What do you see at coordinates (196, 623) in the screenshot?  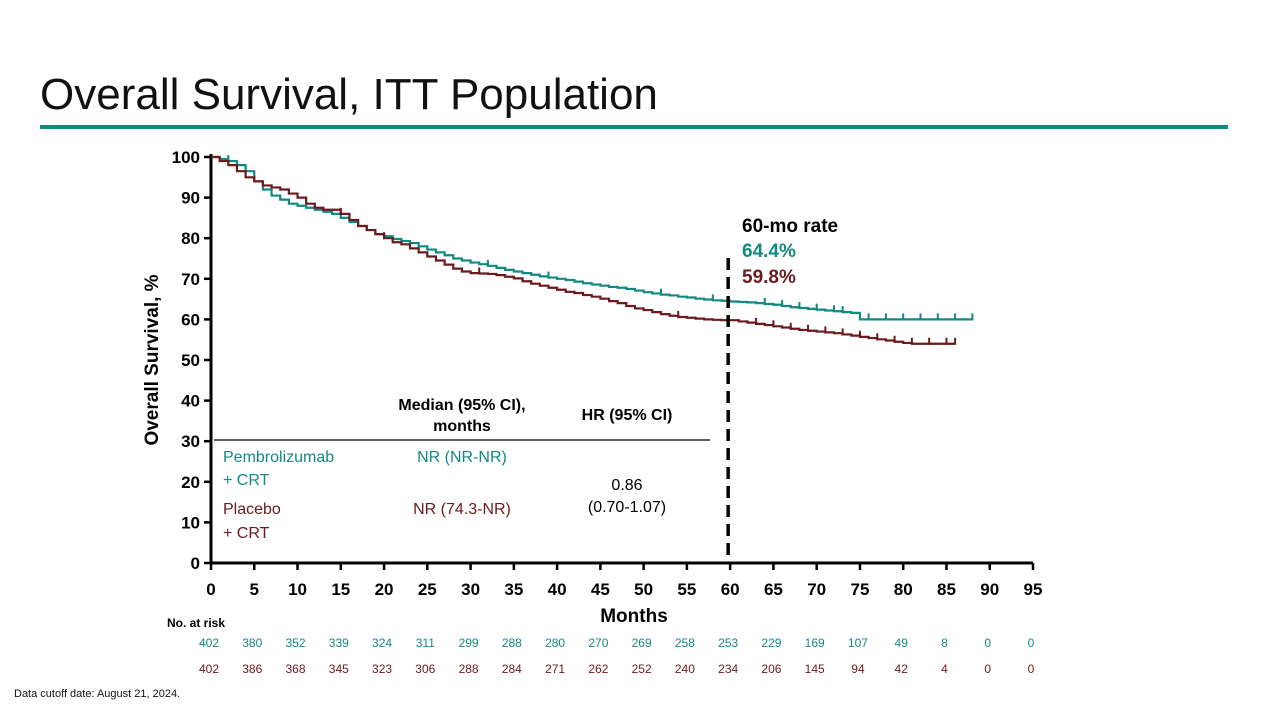 I see `at-risk-label: No. at risk` at bounding box center [196, 623].